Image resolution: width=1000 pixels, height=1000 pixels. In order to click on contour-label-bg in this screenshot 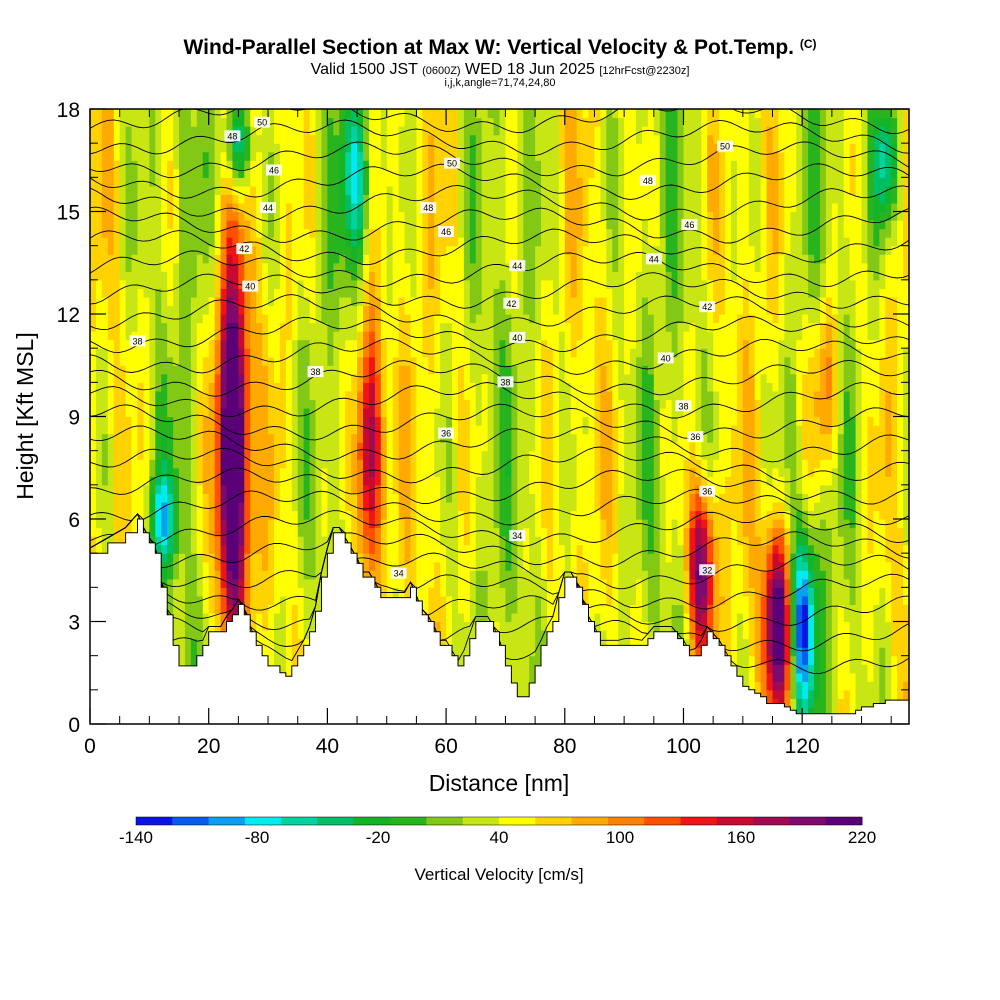, I will do `click(315, 372)`.